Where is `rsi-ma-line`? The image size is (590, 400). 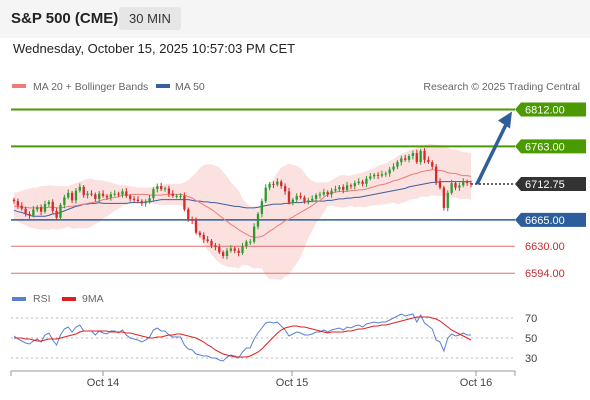 rsi-ma-line is located at coordinates (243, 337).